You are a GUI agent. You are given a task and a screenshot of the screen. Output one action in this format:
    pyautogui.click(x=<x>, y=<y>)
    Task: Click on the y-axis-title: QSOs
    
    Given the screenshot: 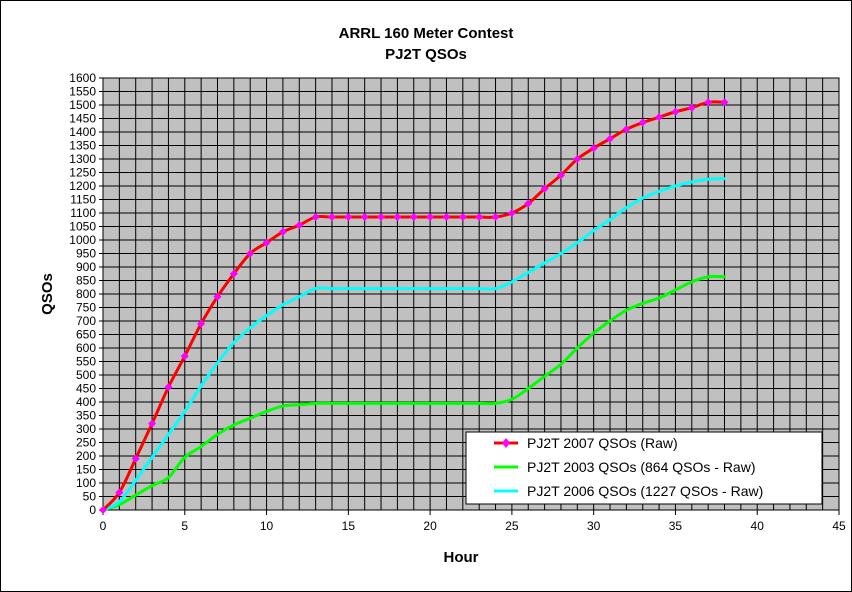 What is the action you would take?
    pyautogui.click(x=47, y=294)
    